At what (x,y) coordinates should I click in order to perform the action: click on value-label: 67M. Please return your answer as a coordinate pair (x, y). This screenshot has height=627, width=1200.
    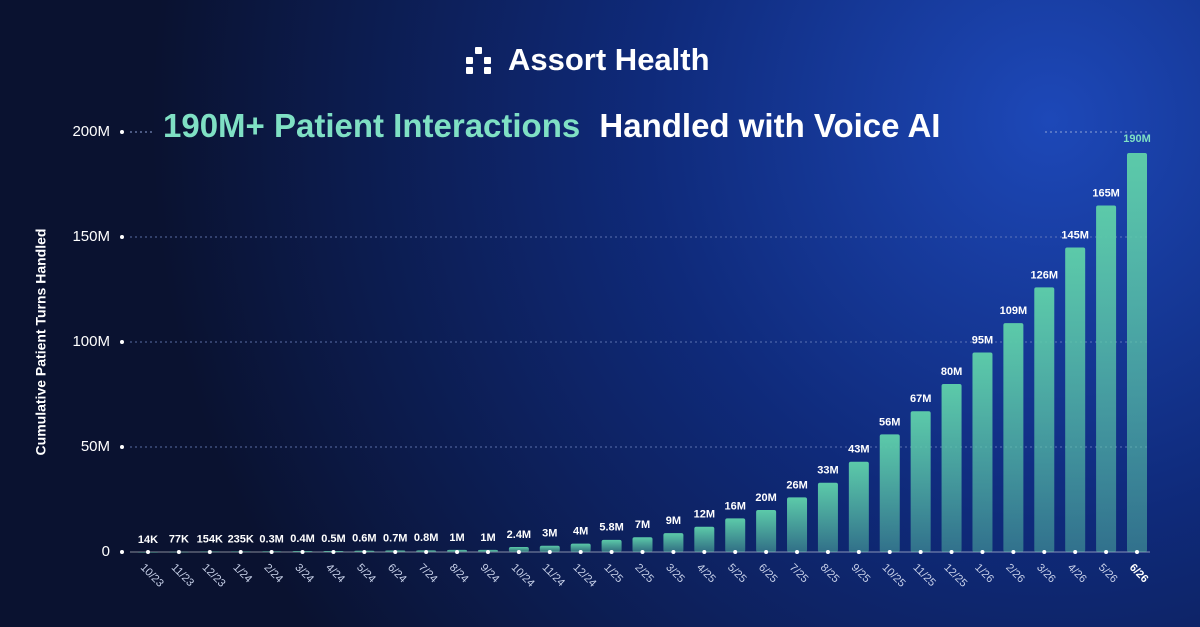
    Looking at the image, I should click on (920, 399).